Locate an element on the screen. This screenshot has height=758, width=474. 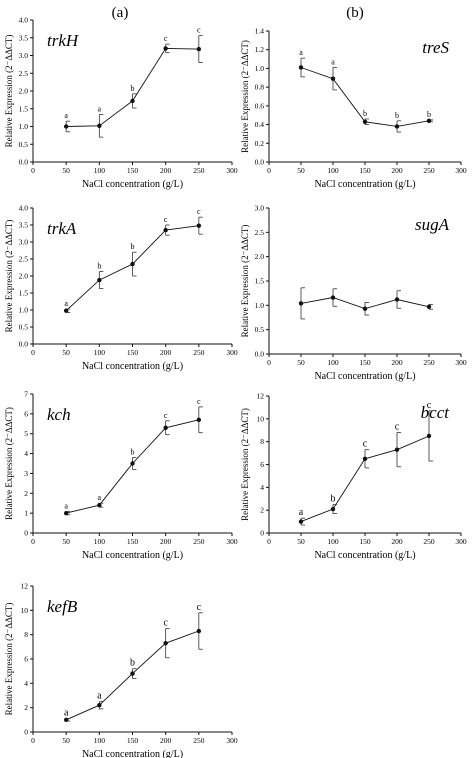
chart-title: trkH is located at coordinates (63, 40).